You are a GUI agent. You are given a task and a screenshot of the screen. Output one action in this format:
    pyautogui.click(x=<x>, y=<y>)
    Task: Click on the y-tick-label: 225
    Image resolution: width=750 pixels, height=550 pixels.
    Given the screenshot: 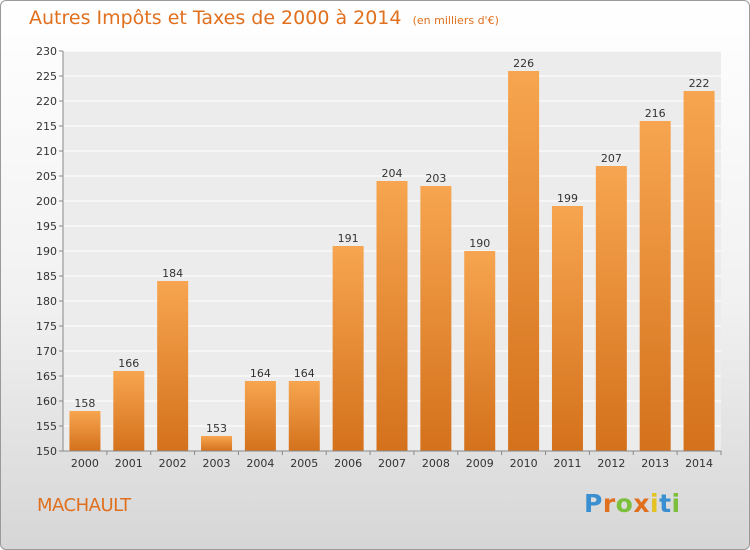 What is the action you would take?
    pyautogui.click(x=46, y=76)
    